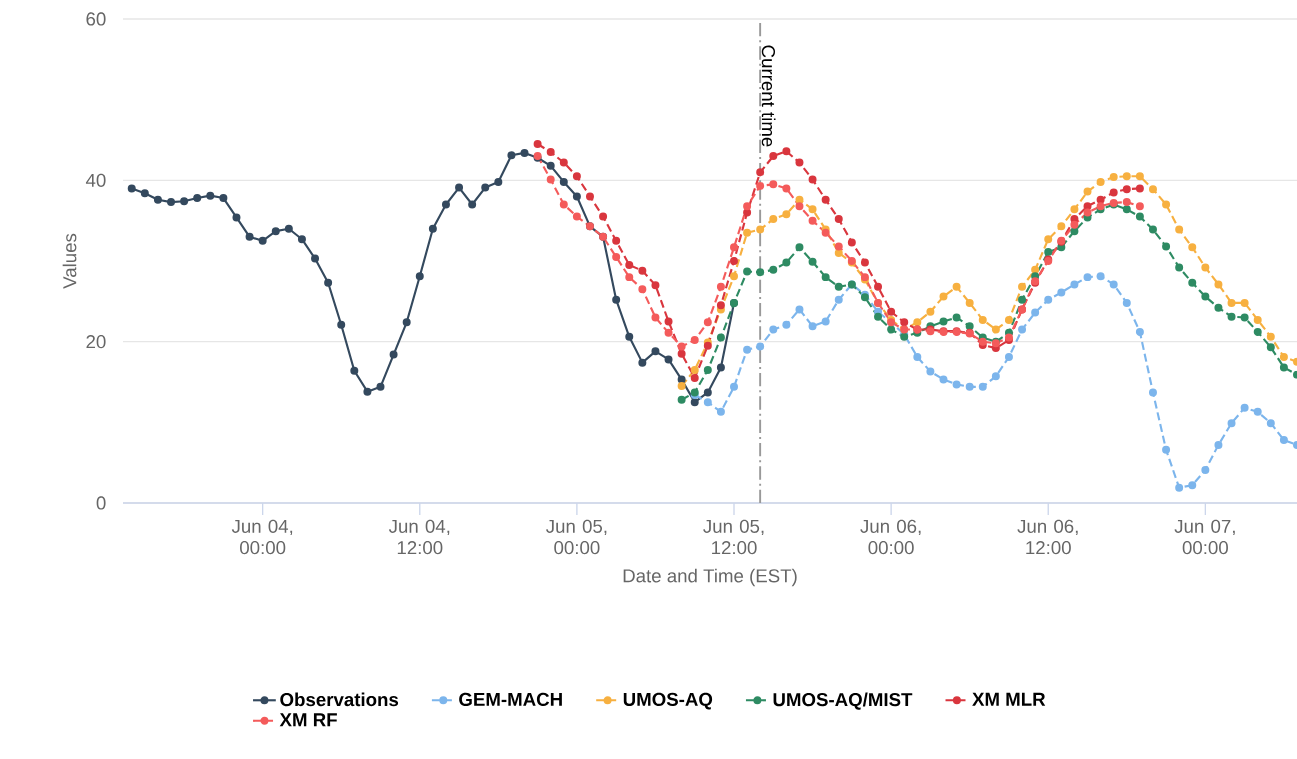 The width and height of the screenshot is (1297, 759). Describe the element at coordinates (668, 701) in the screenshot. I see `legend-label: UMOS-AQ` at that location.